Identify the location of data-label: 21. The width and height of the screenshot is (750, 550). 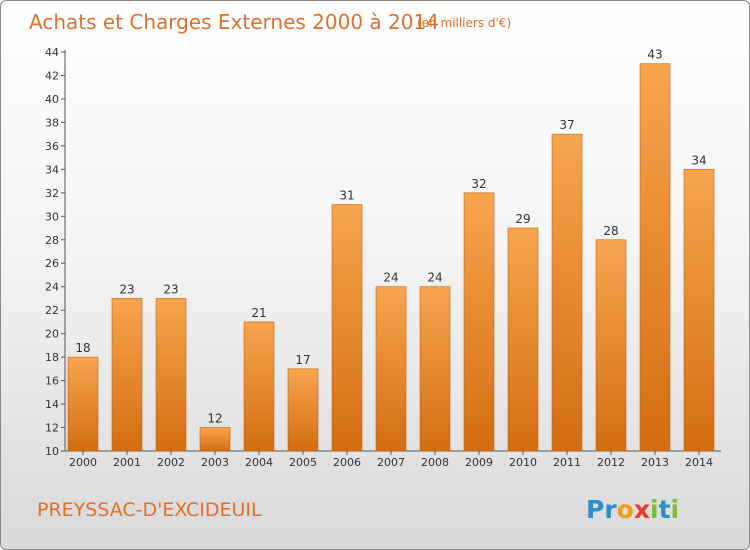
(258, 313).